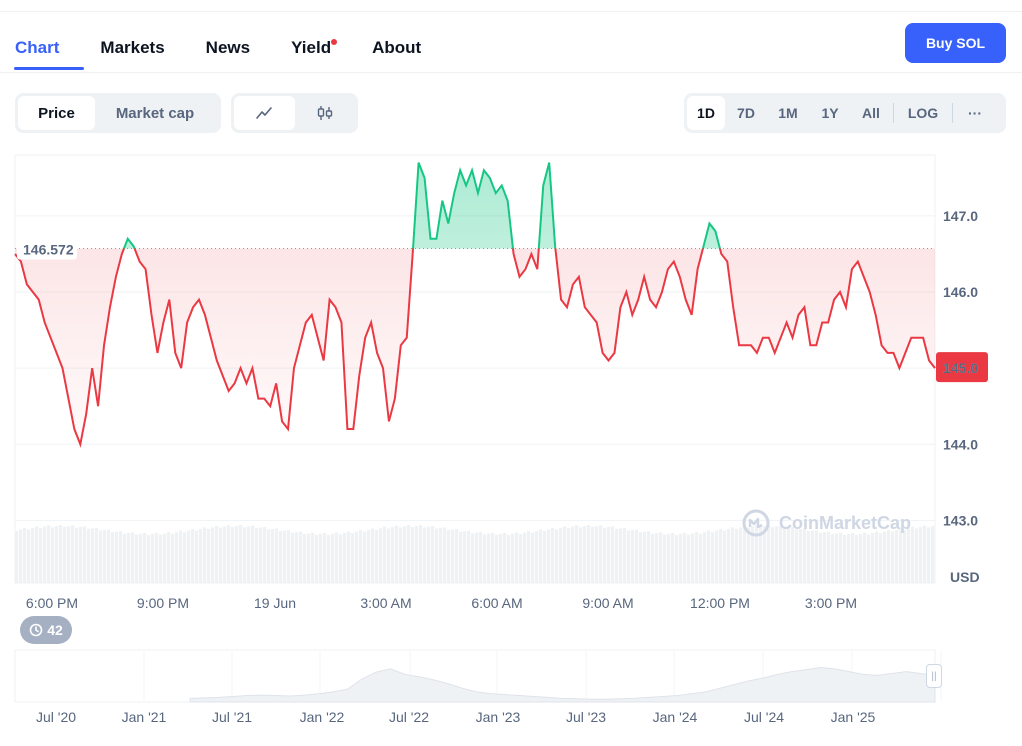 This screenshot has height=746, width=1022. Describe the element at coordinates (788, 113) in the screenshot. I see `range-1m: 1M` at that location.